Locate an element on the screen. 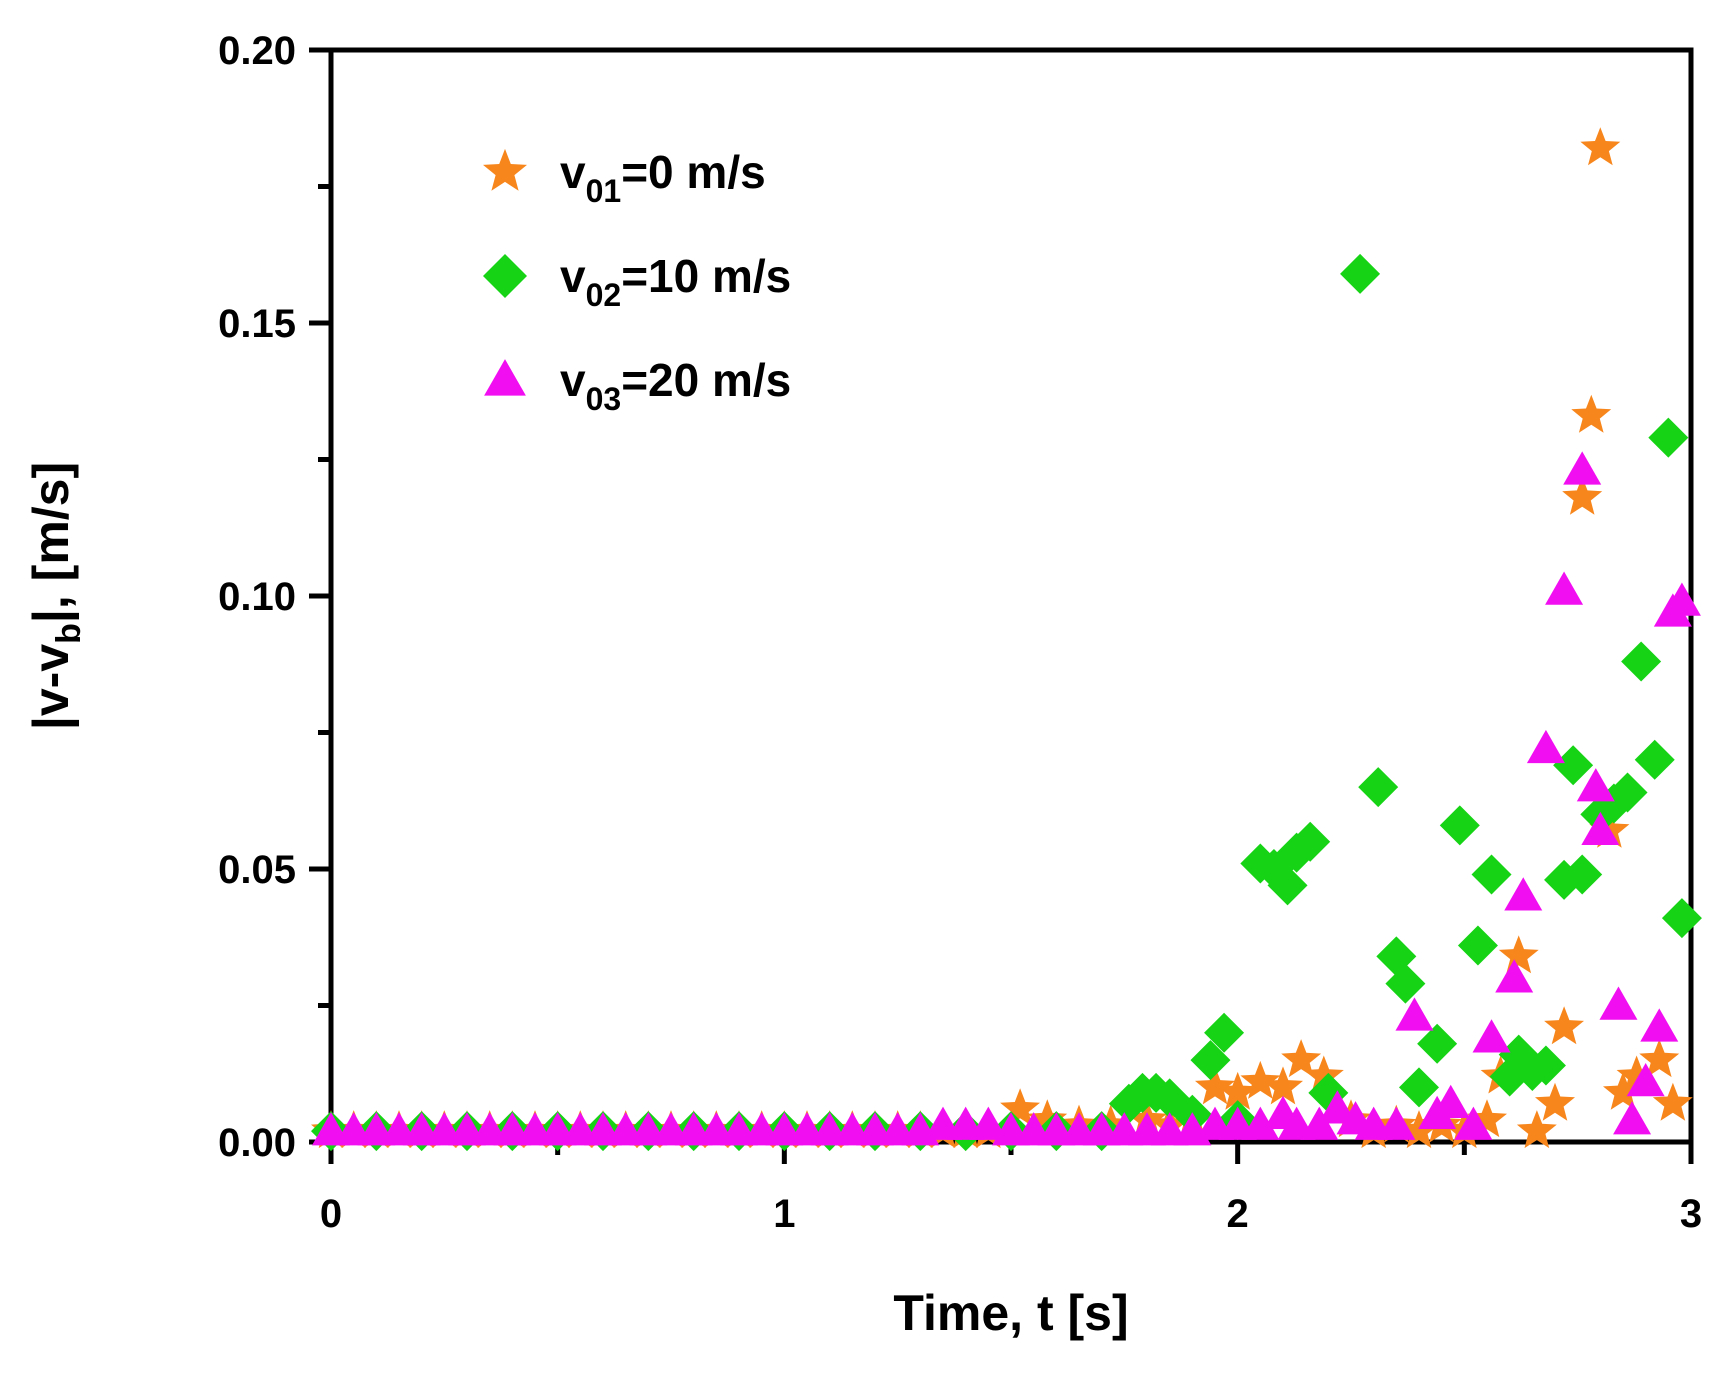  legend-marker-triangle is located at coordinates (505, 377).